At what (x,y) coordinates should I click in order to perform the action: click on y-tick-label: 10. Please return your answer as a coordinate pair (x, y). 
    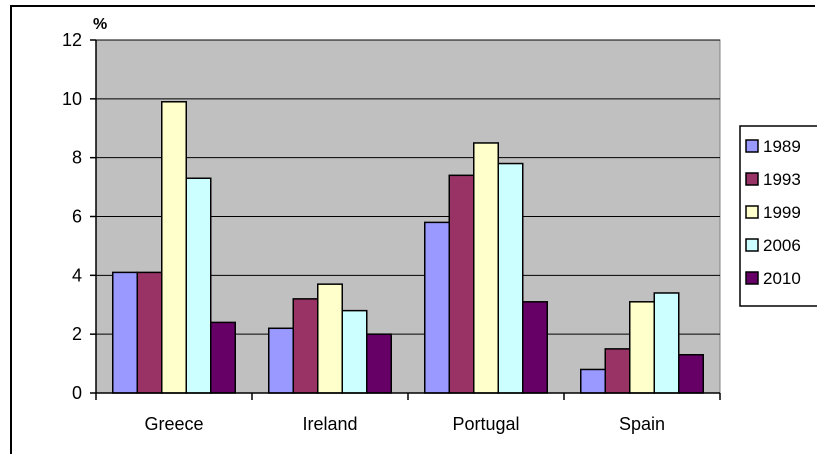
    Looking at the image, I should click on (72, 99).